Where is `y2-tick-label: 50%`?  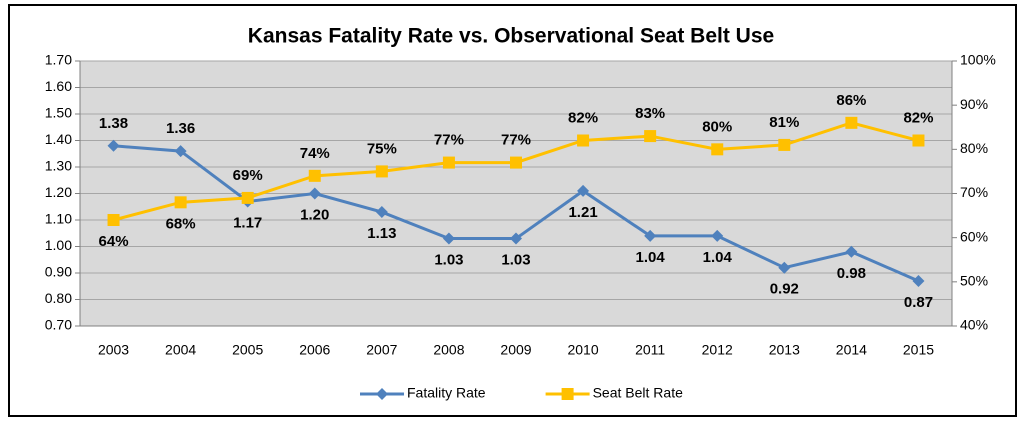 y2-tick-label: 50% is located at coordinates (974, 281).